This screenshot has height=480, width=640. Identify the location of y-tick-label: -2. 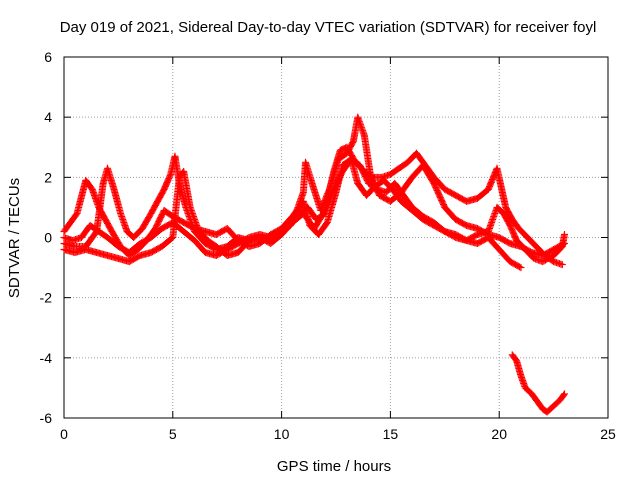
(46, 298).